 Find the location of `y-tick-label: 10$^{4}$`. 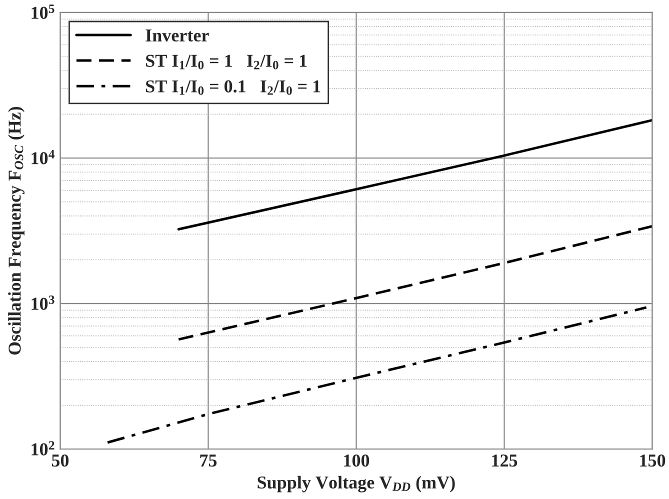

y-tick-label: 10$^{4}$ is located at coordinates (43, 157).